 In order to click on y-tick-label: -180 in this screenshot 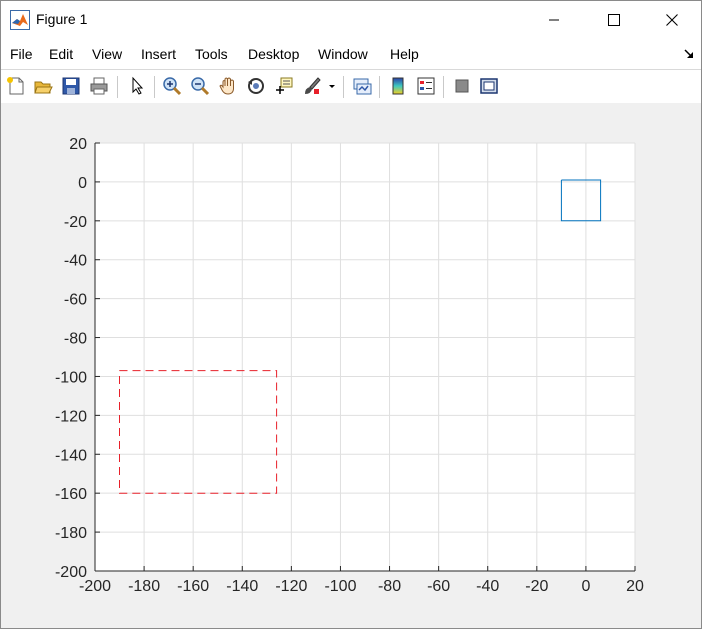, I will do `click(71, 533)`.